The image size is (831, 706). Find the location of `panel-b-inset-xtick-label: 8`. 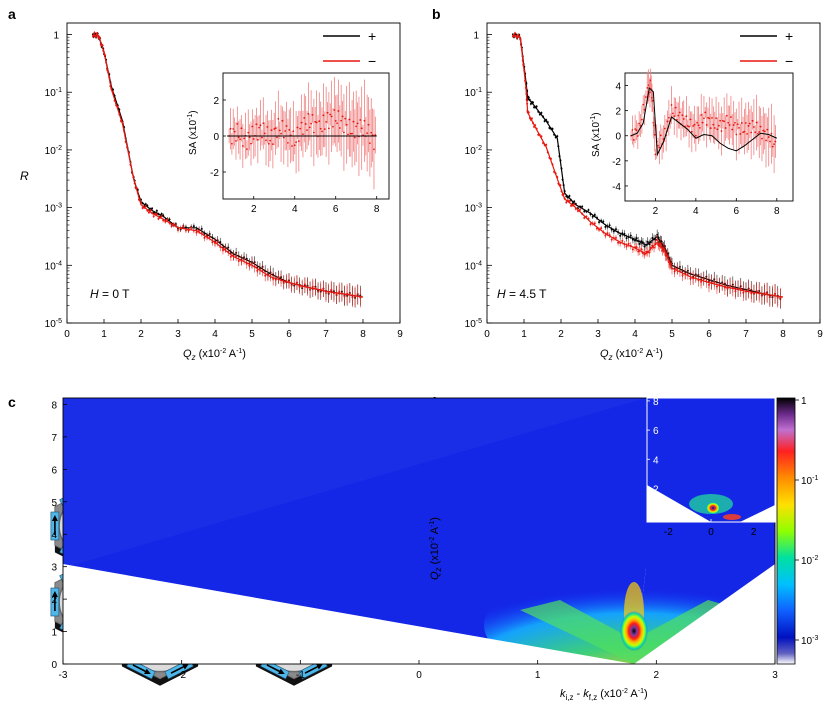

panel-b-inset-xtick-label: 8 is located at coordinates (777, 211).